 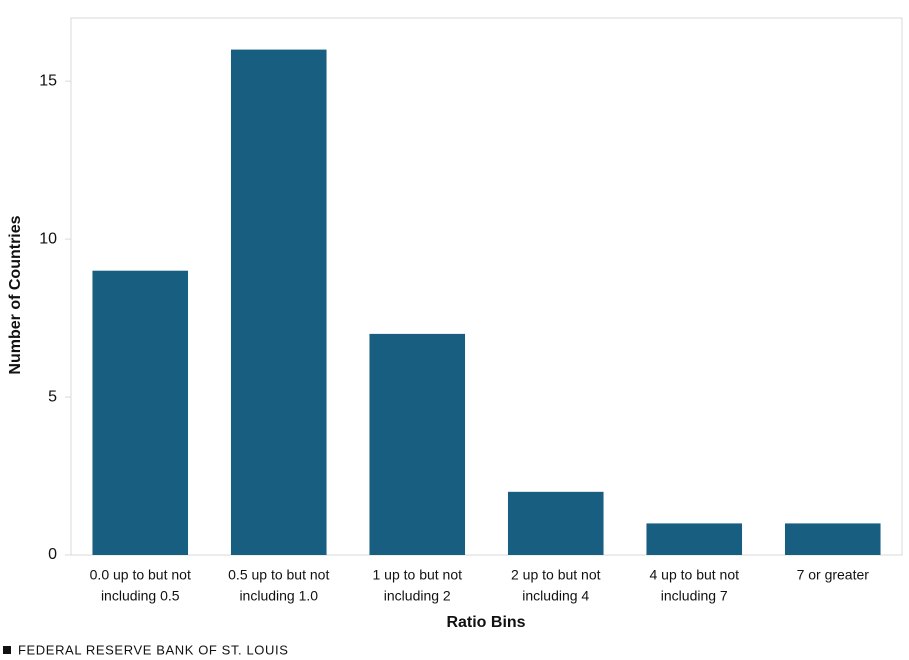 What do you see at coordinates (153, 649) in the screenshot?
I see `footer: FEDERAL RESERVE BANK OF ST. LOUIS` at bounding box center [153, 649].